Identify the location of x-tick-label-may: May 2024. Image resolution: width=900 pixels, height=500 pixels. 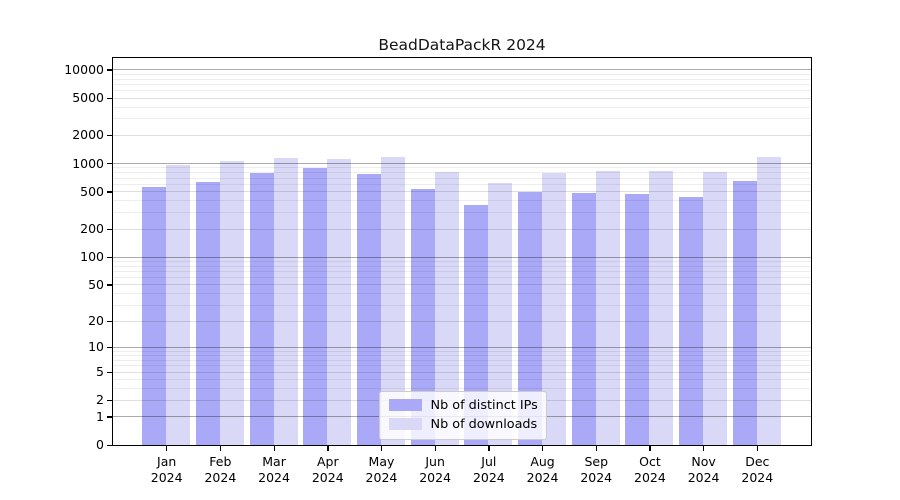
(381, 470).